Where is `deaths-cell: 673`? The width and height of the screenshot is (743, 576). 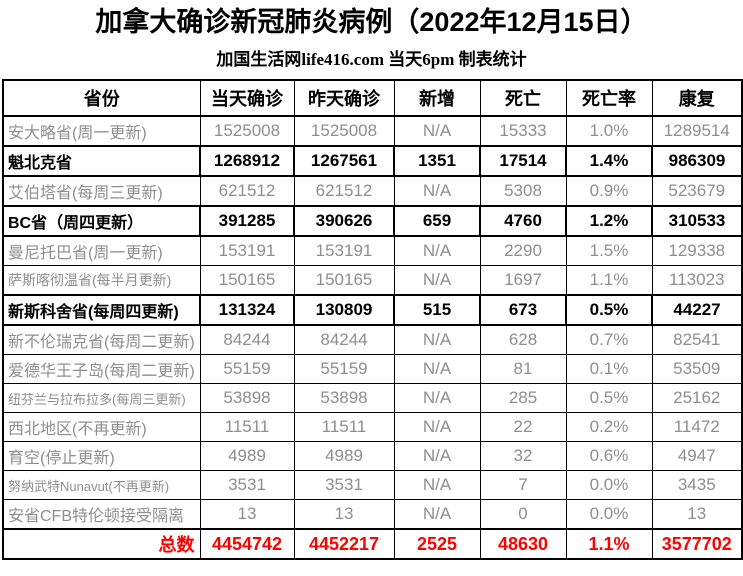 deaths-cell: 673 is located at coordinates (523, 310).